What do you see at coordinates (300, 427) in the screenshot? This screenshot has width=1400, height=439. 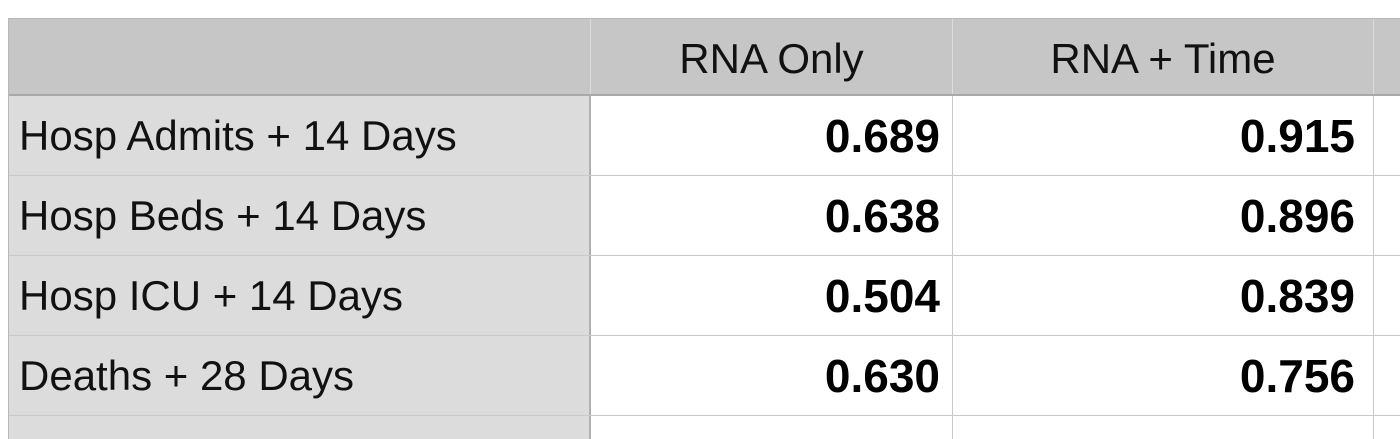 I see `row-label-cell` at bounding box center [300, 427].